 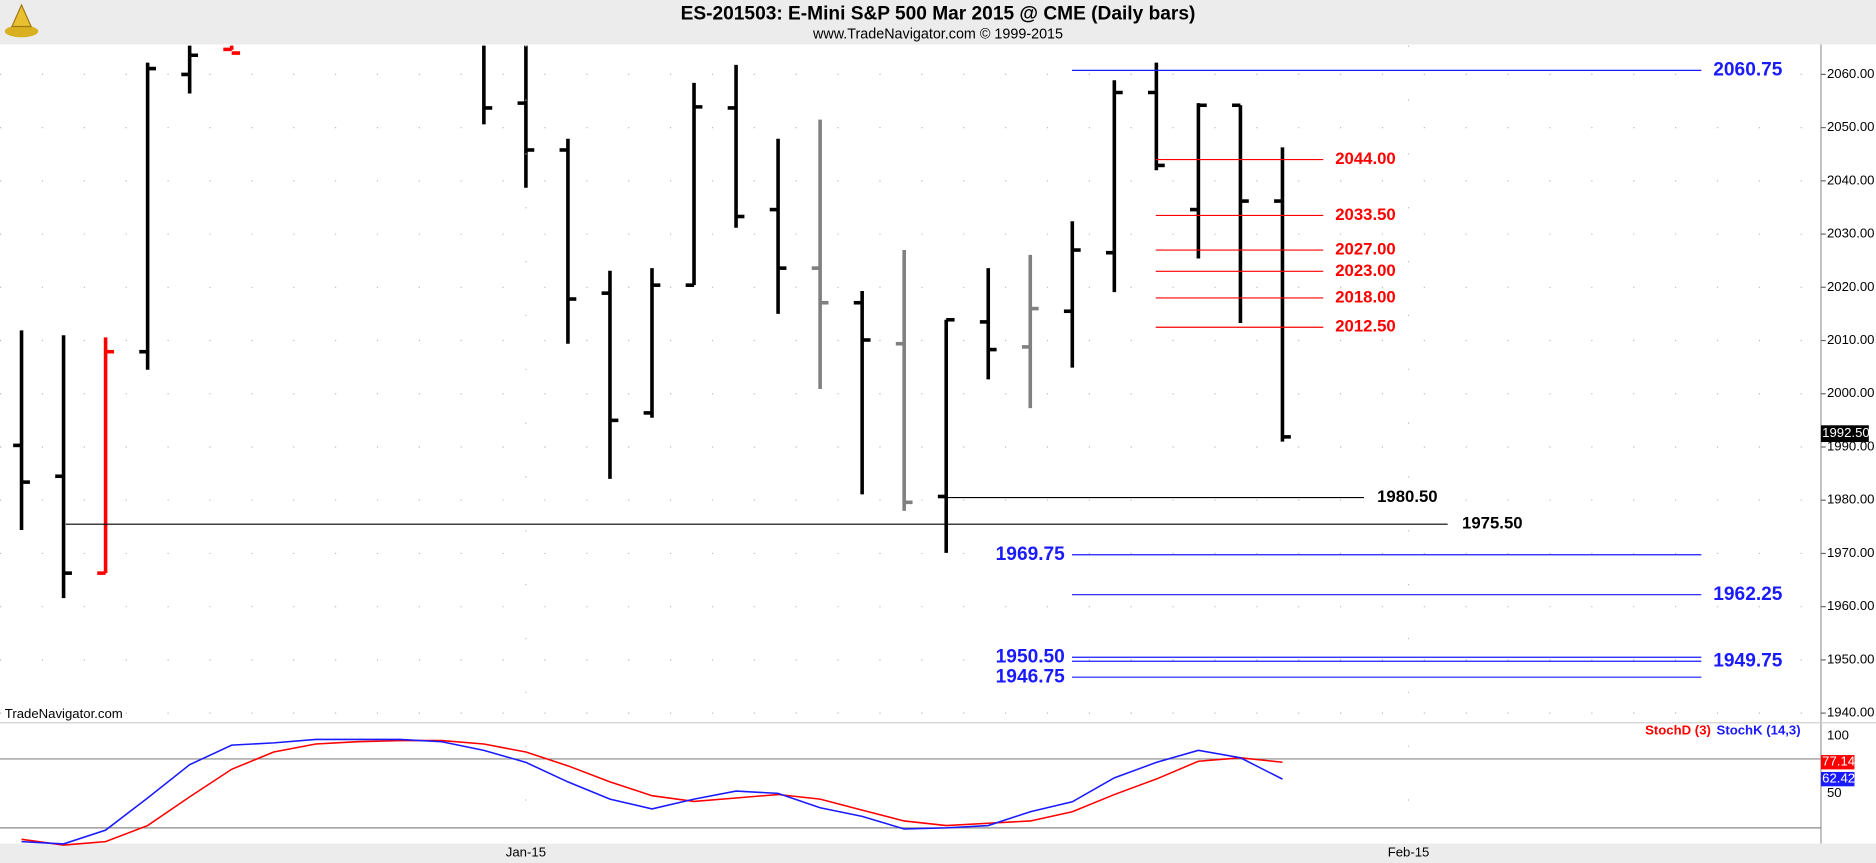 I want to click on y-tick-label: 2000.00, so click(x=1851, y=392).